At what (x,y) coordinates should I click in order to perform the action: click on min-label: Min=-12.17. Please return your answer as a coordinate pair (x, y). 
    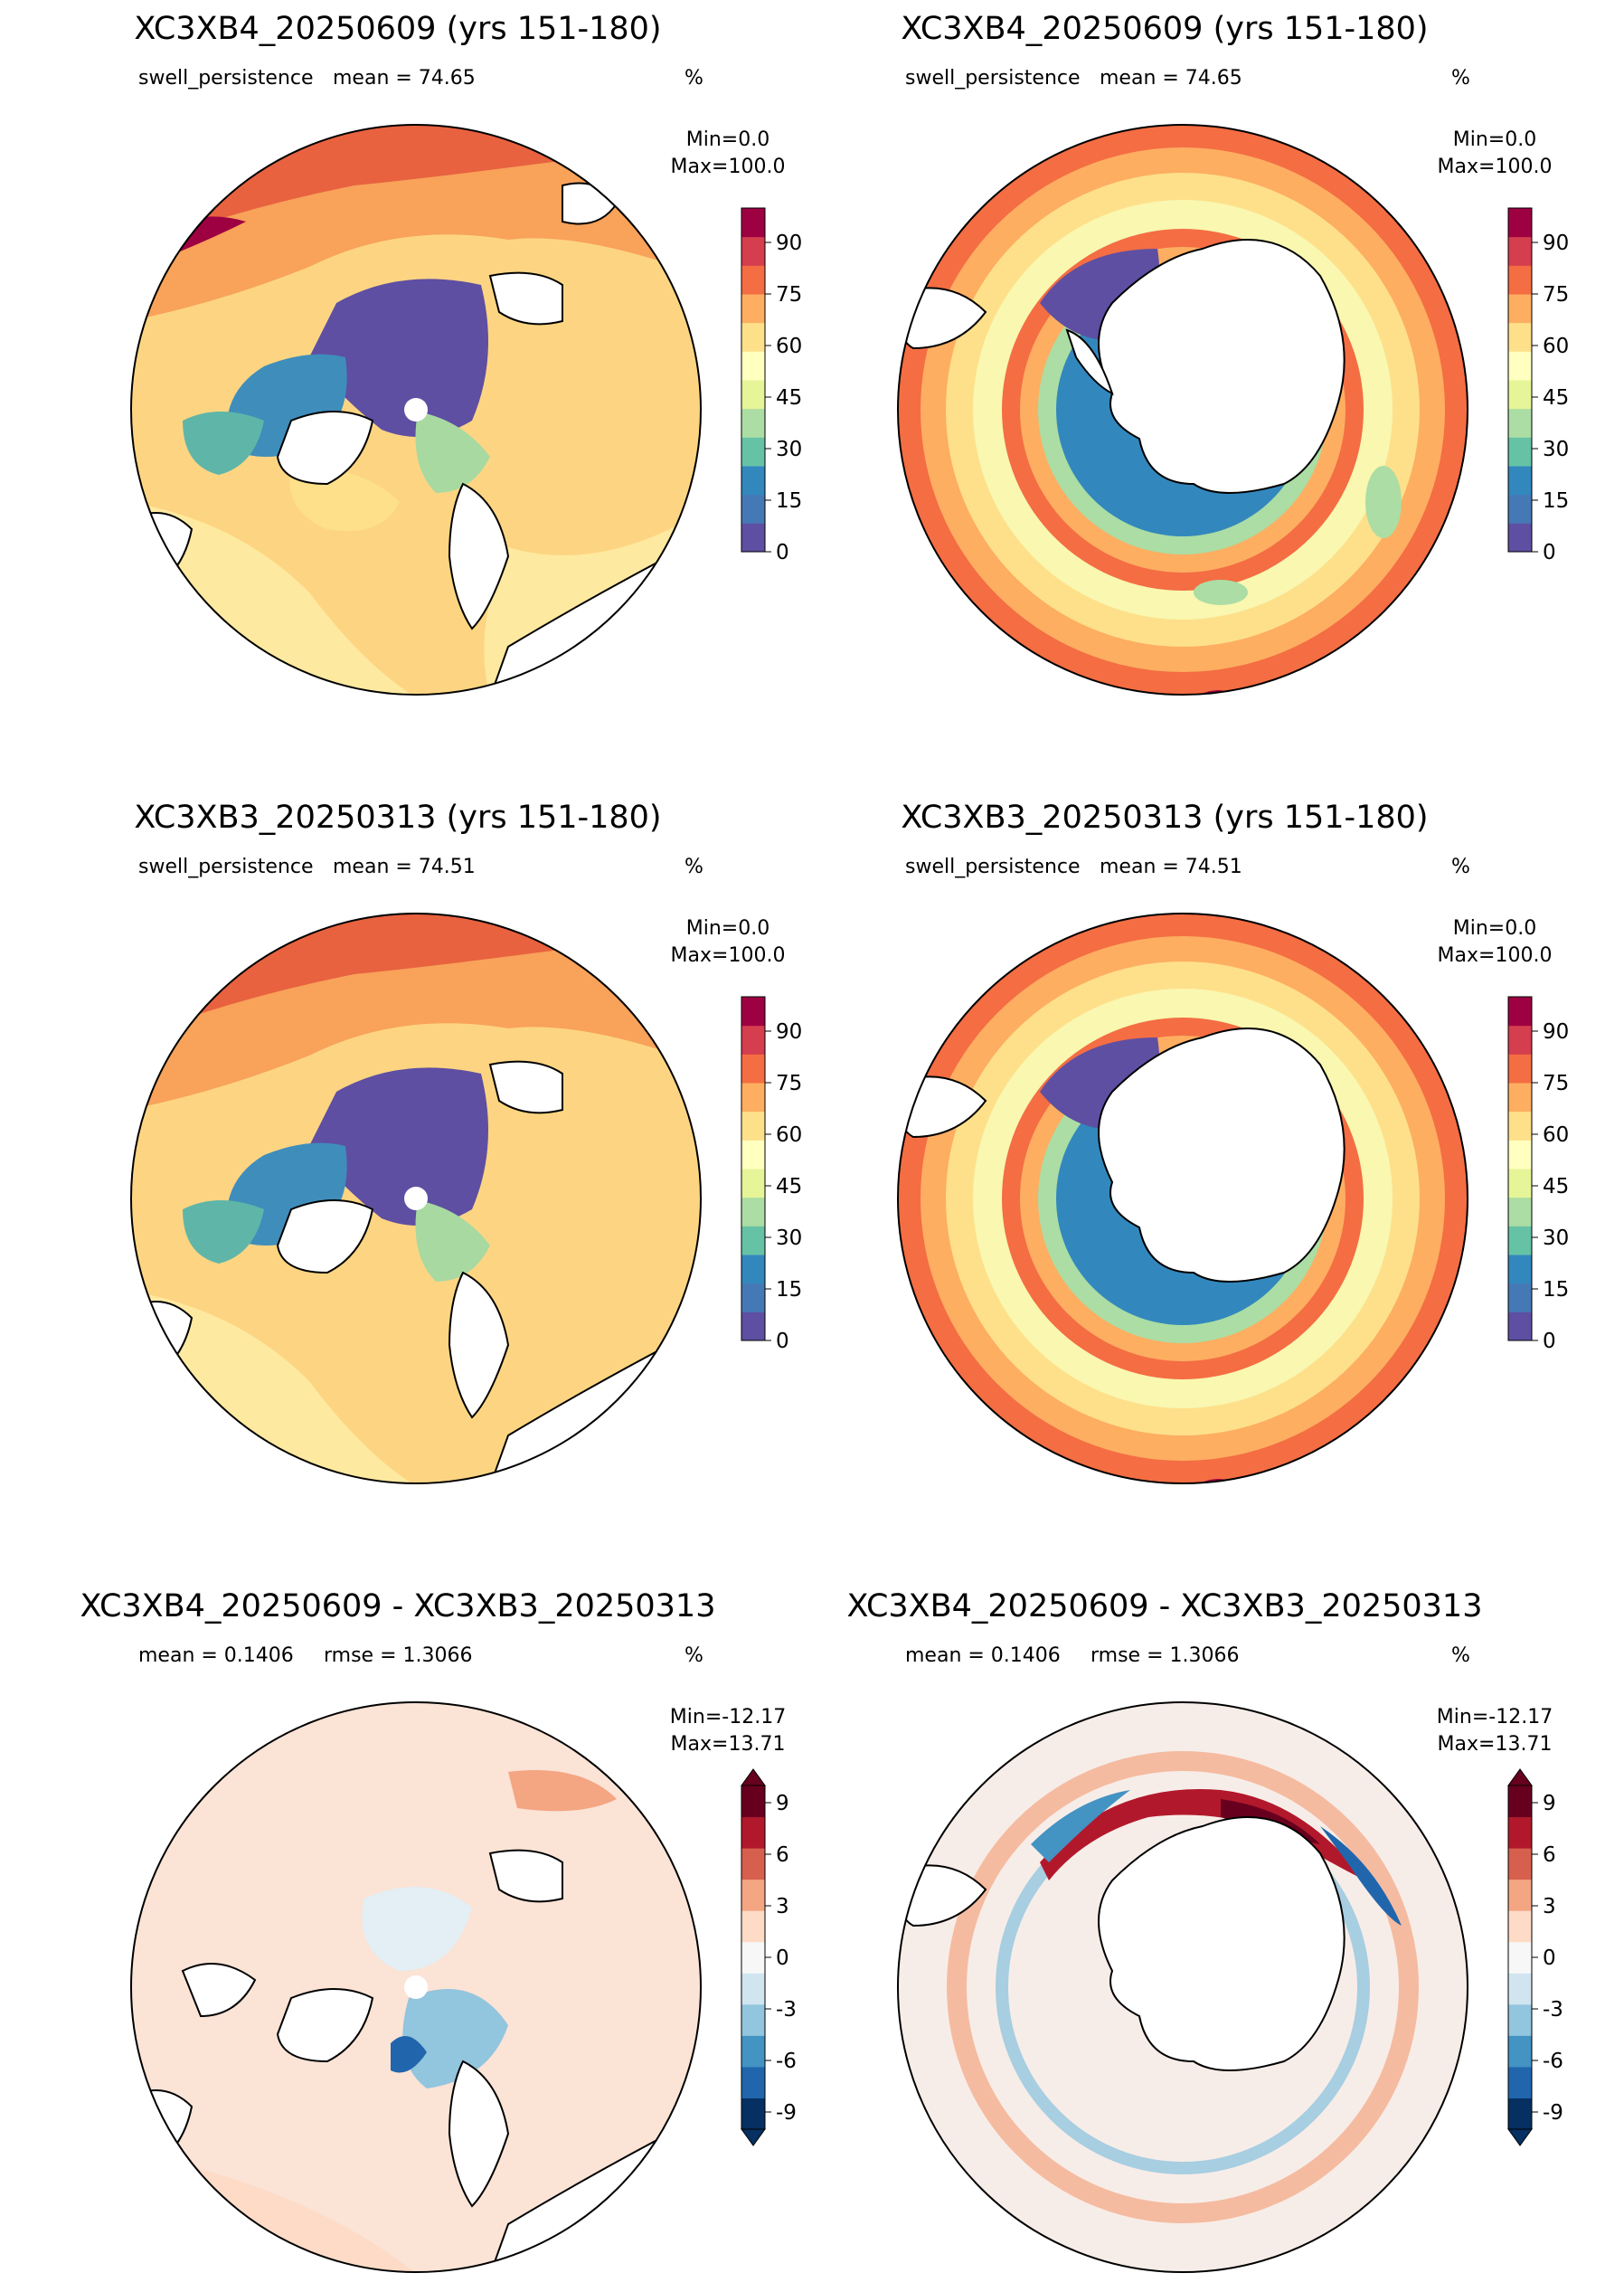
    Looking at the image, I should click on (1494, 1717).